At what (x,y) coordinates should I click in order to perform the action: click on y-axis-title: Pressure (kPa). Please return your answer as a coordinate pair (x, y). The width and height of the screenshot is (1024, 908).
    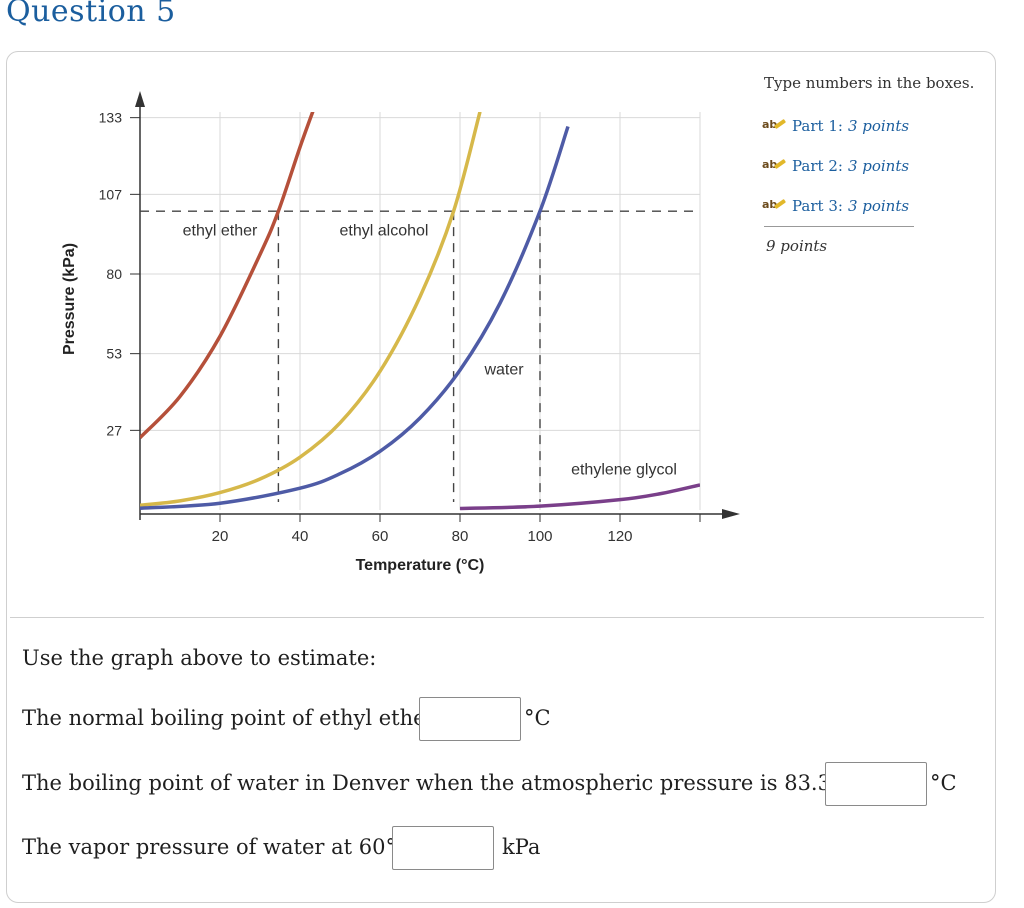
    Looking at the image, I should click on (69, 299).